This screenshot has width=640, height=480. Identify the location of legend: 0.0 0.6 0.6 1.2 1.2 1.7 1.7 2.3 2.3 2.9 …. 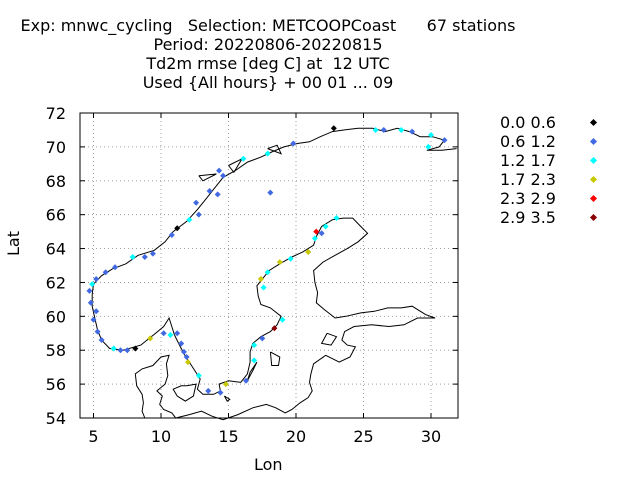
(560, 170).